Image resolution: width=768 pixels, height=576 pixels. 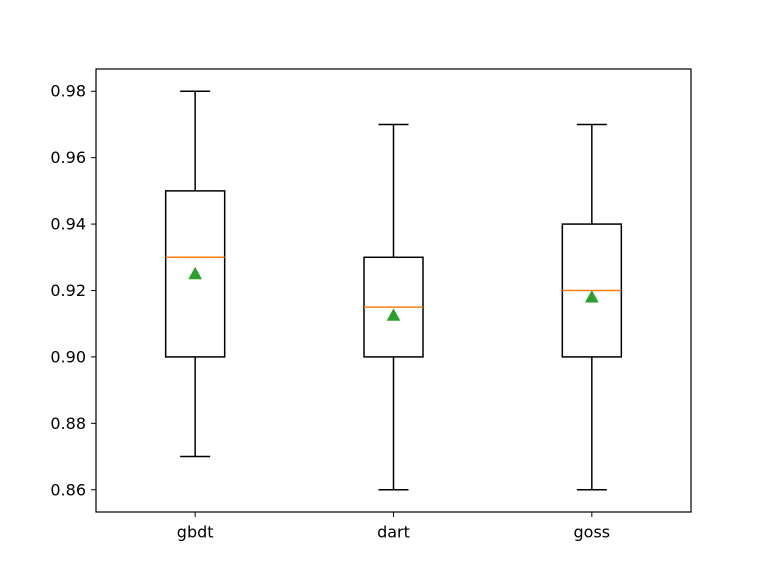 I want to click on x-tick-label: gbdt, so click(x=195, y=532).